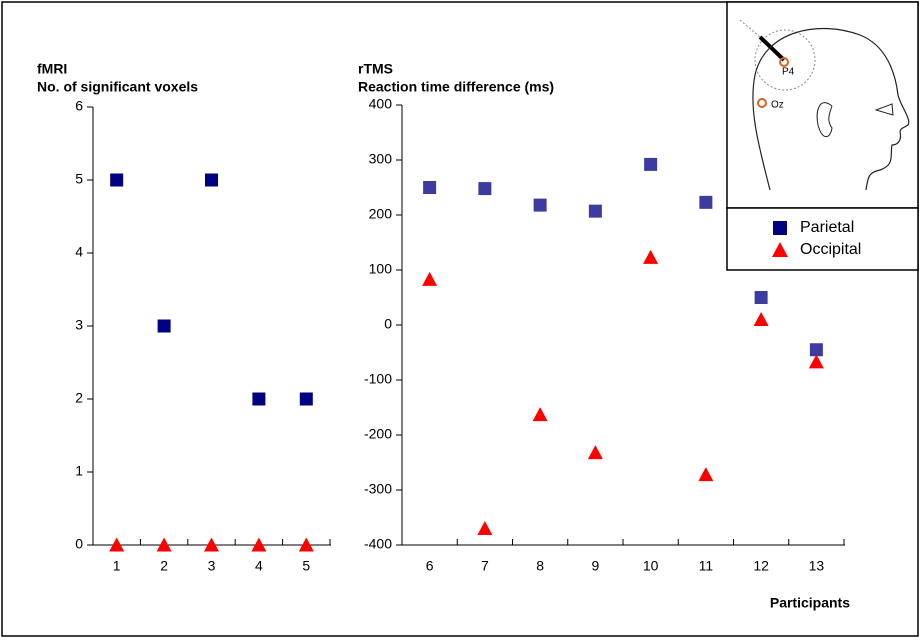 Image resolution: width=921 pixels, height=644 pixels. I want to click on electrode-p4, so click(784, 62).